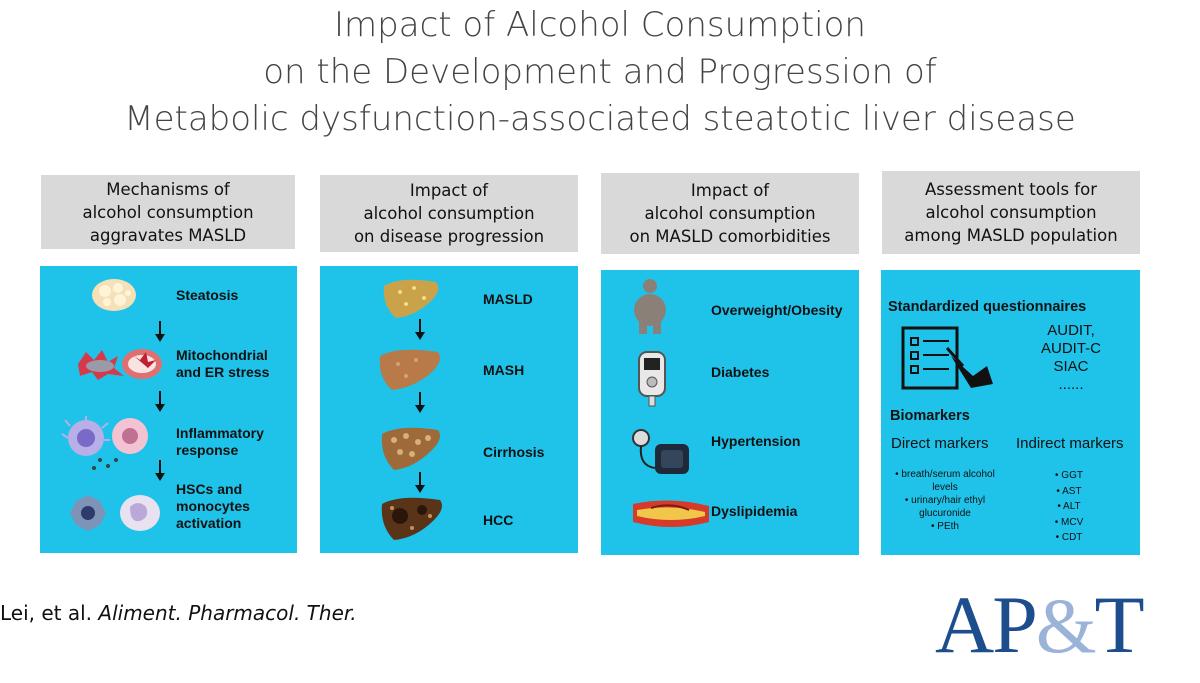  I want to click on label-diabetes: Diabetes, so click(740, 372).